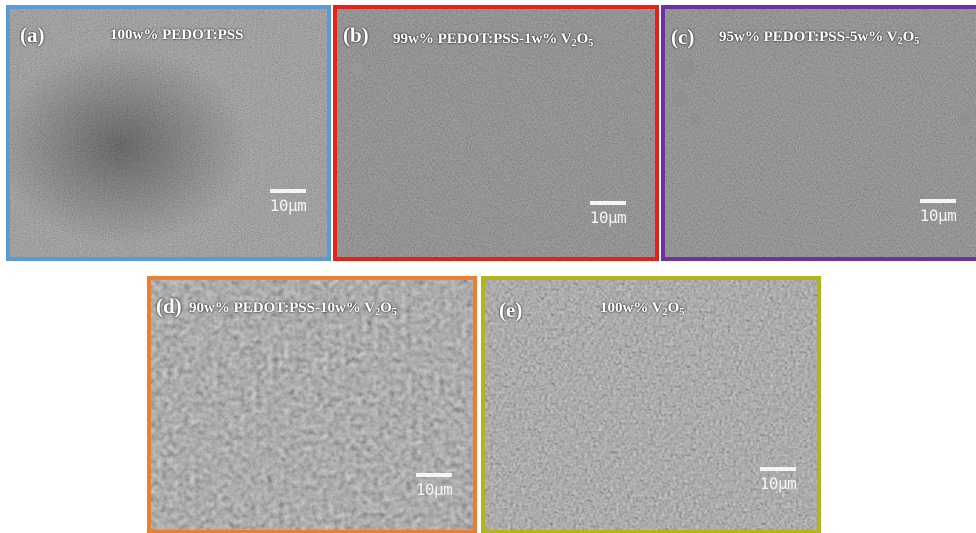  Describe the element at coordinates (32, 35) in the screenshot. I see `panel-label-a: (a)` at that location.